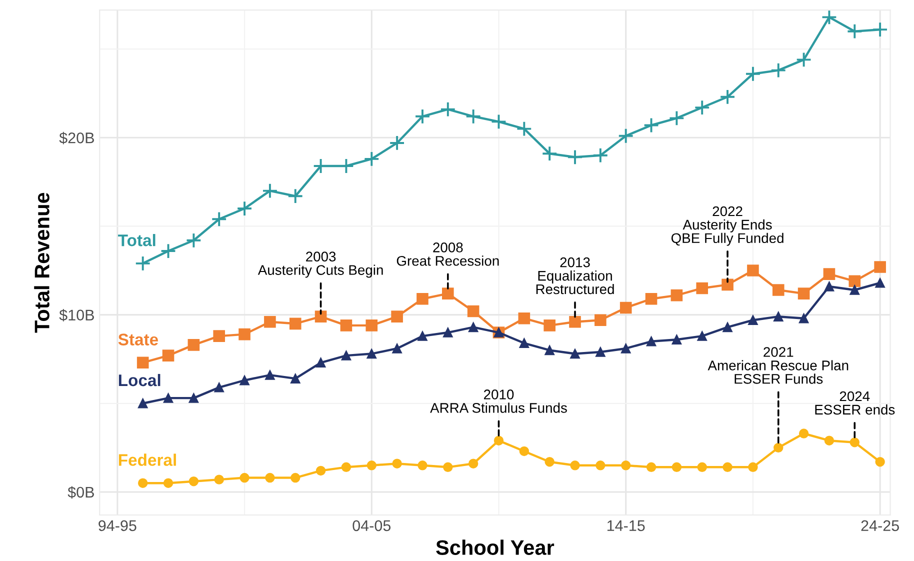 The image size is (914, 561). I want to click on series-label: State, so click(138, 340).